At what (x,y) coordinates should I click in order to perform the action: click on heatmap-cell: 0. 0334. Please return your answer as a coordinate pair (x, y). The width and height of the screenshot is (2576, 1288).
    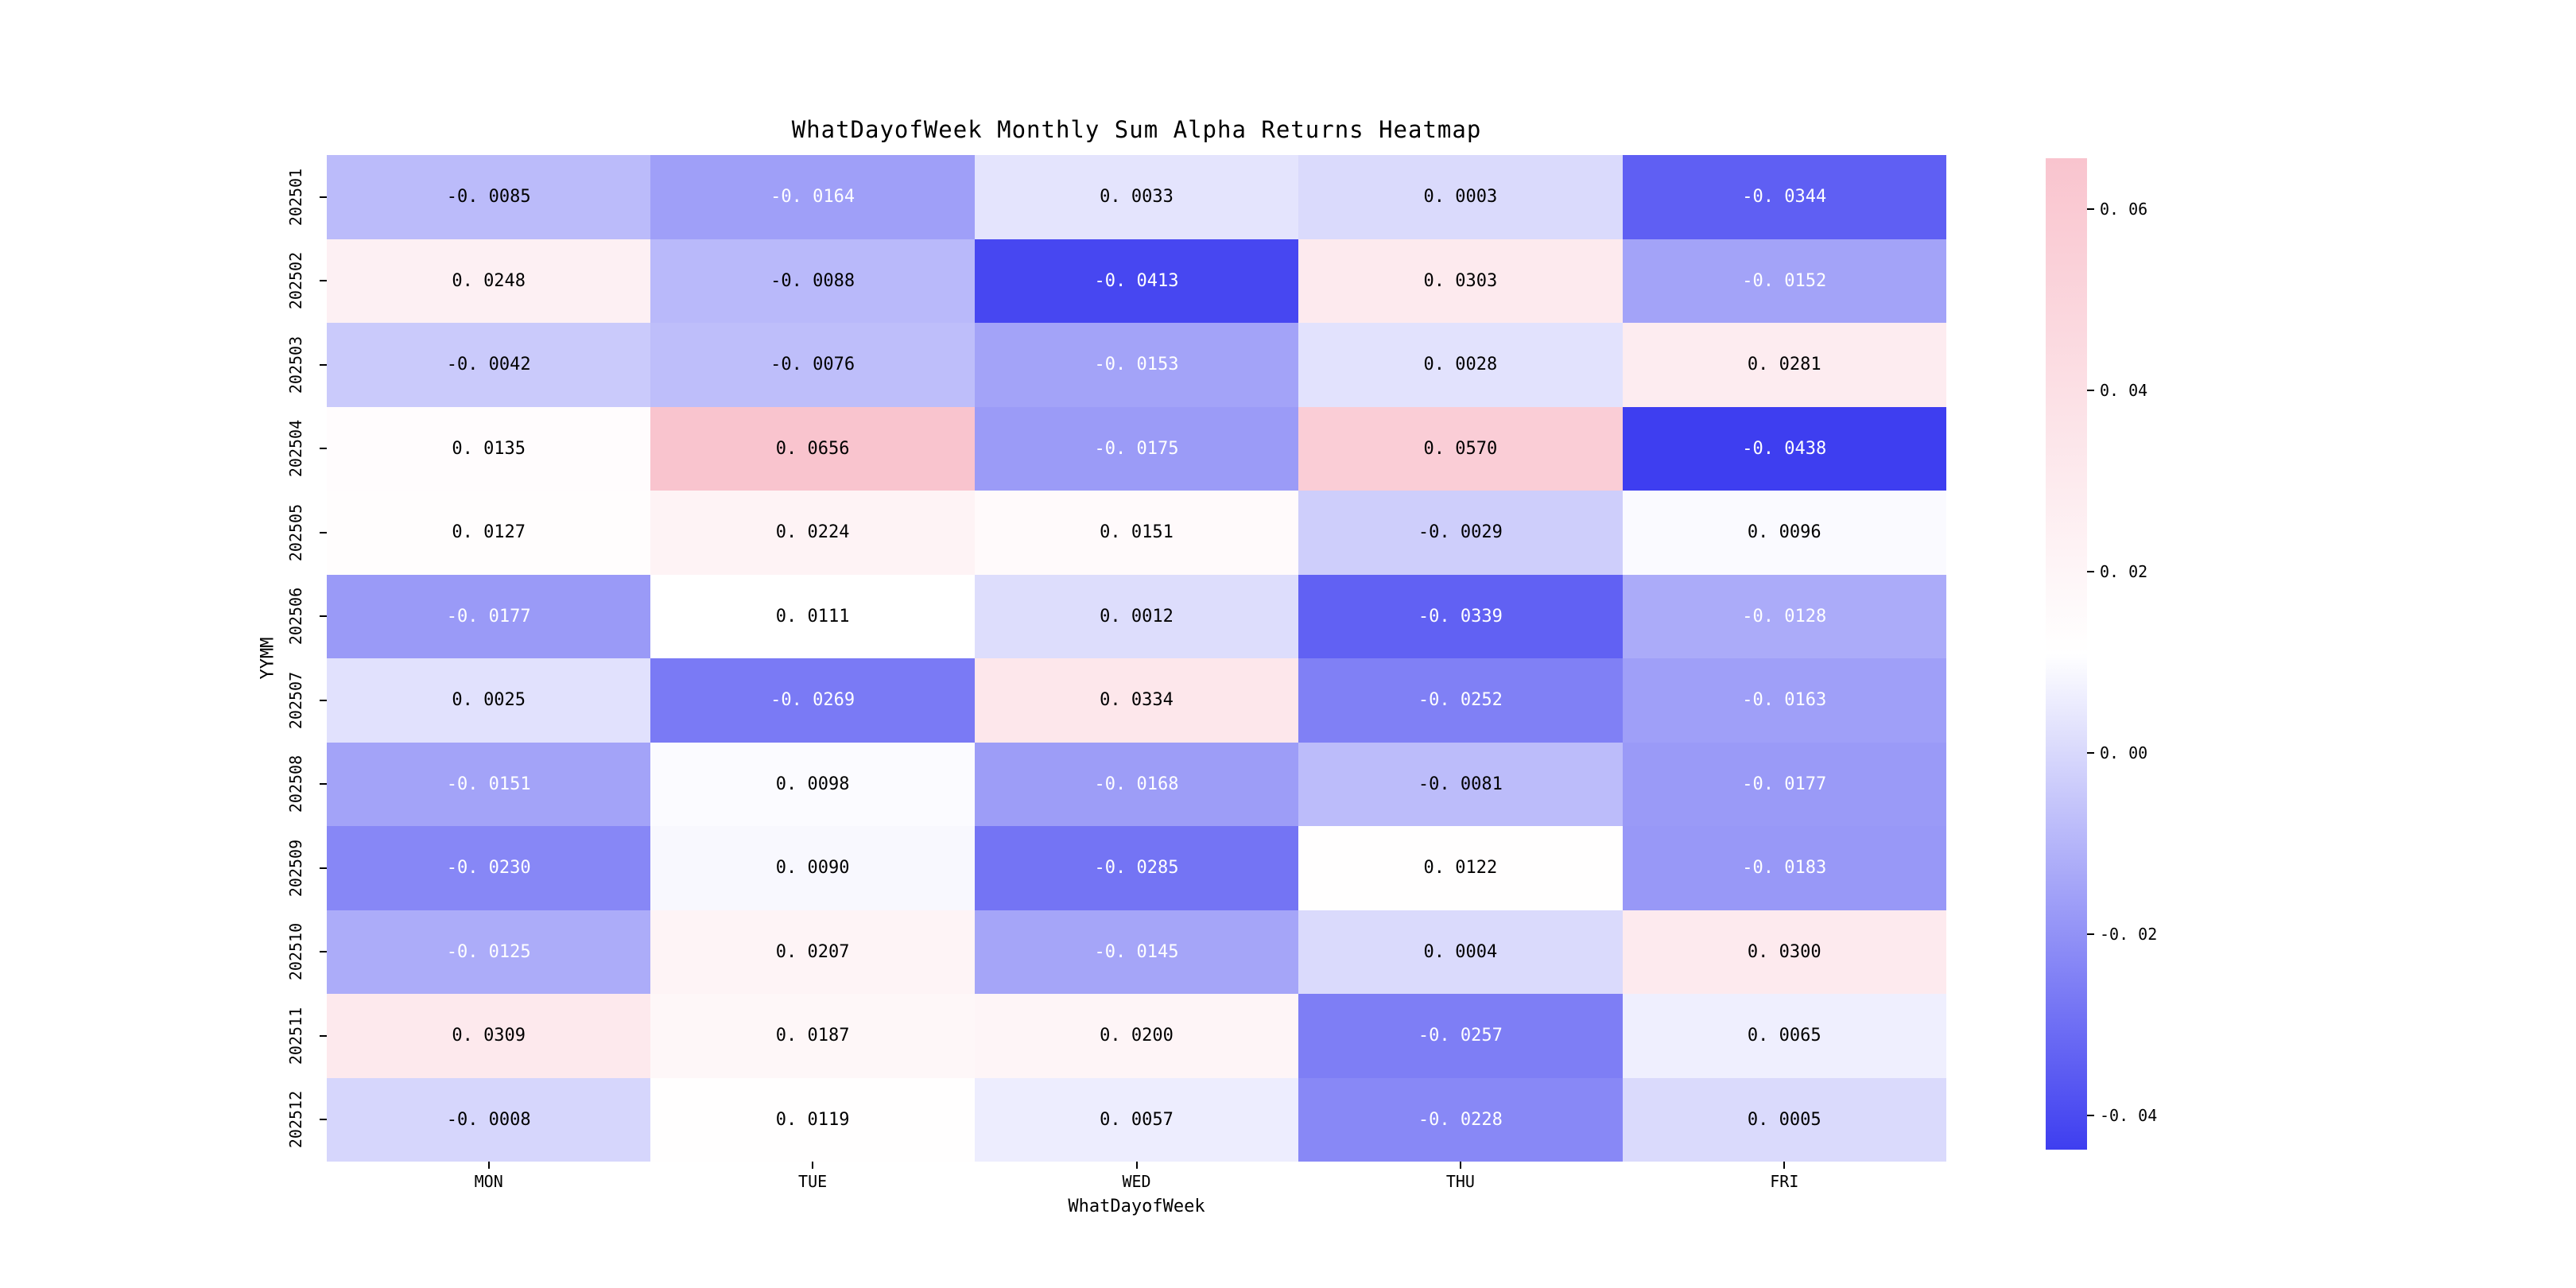
    Looking at the image, I should click on (1136, 701).